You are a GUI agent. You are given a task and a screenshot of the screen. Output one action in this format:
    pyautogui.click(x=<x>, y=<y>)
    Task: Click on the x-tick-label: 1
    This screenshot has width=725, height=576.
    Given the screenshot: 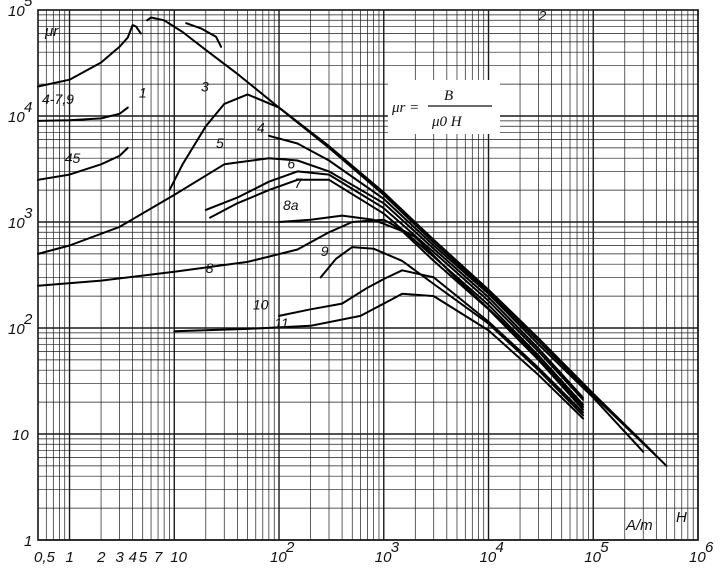 What is the action you would take?
    pyautogui.click(x=70, y=557)
    